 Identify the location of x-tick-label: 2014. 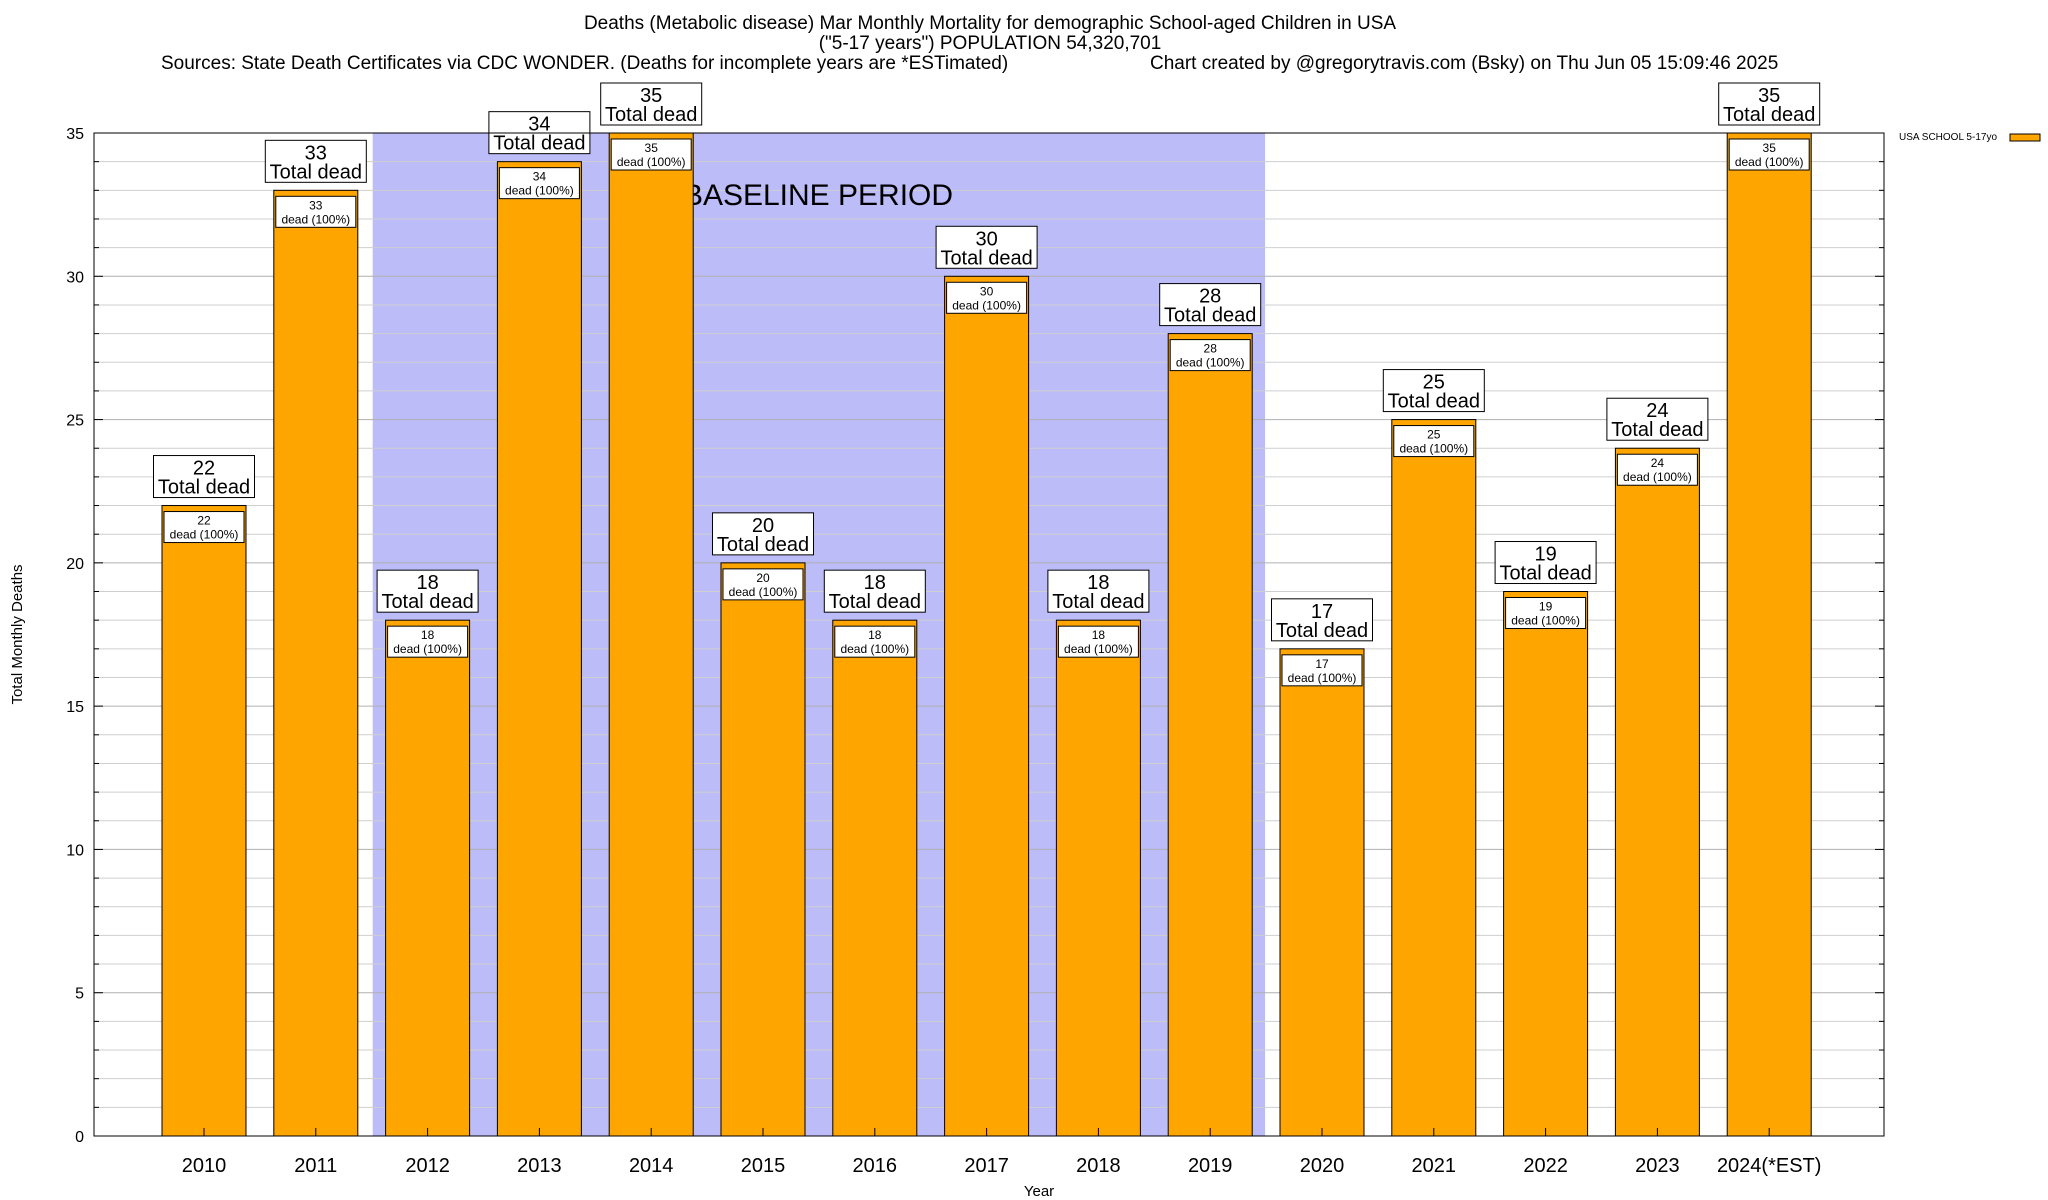
(651, 1166).